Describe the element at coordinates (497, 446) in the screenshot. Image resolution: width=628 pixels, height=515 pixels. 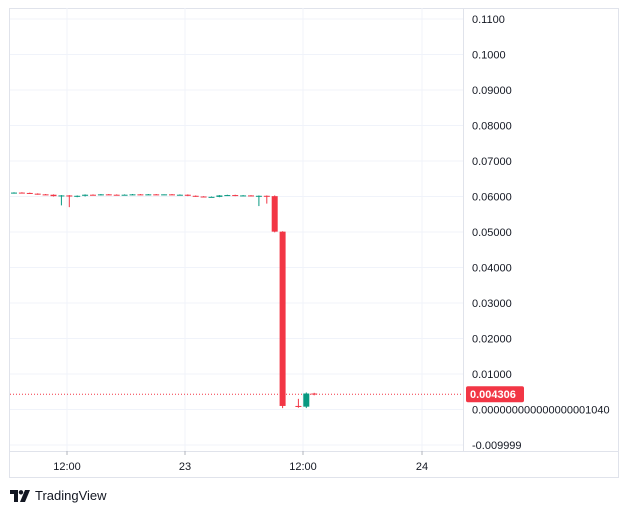
I see `y-tick-label: -0.009999` at that location.